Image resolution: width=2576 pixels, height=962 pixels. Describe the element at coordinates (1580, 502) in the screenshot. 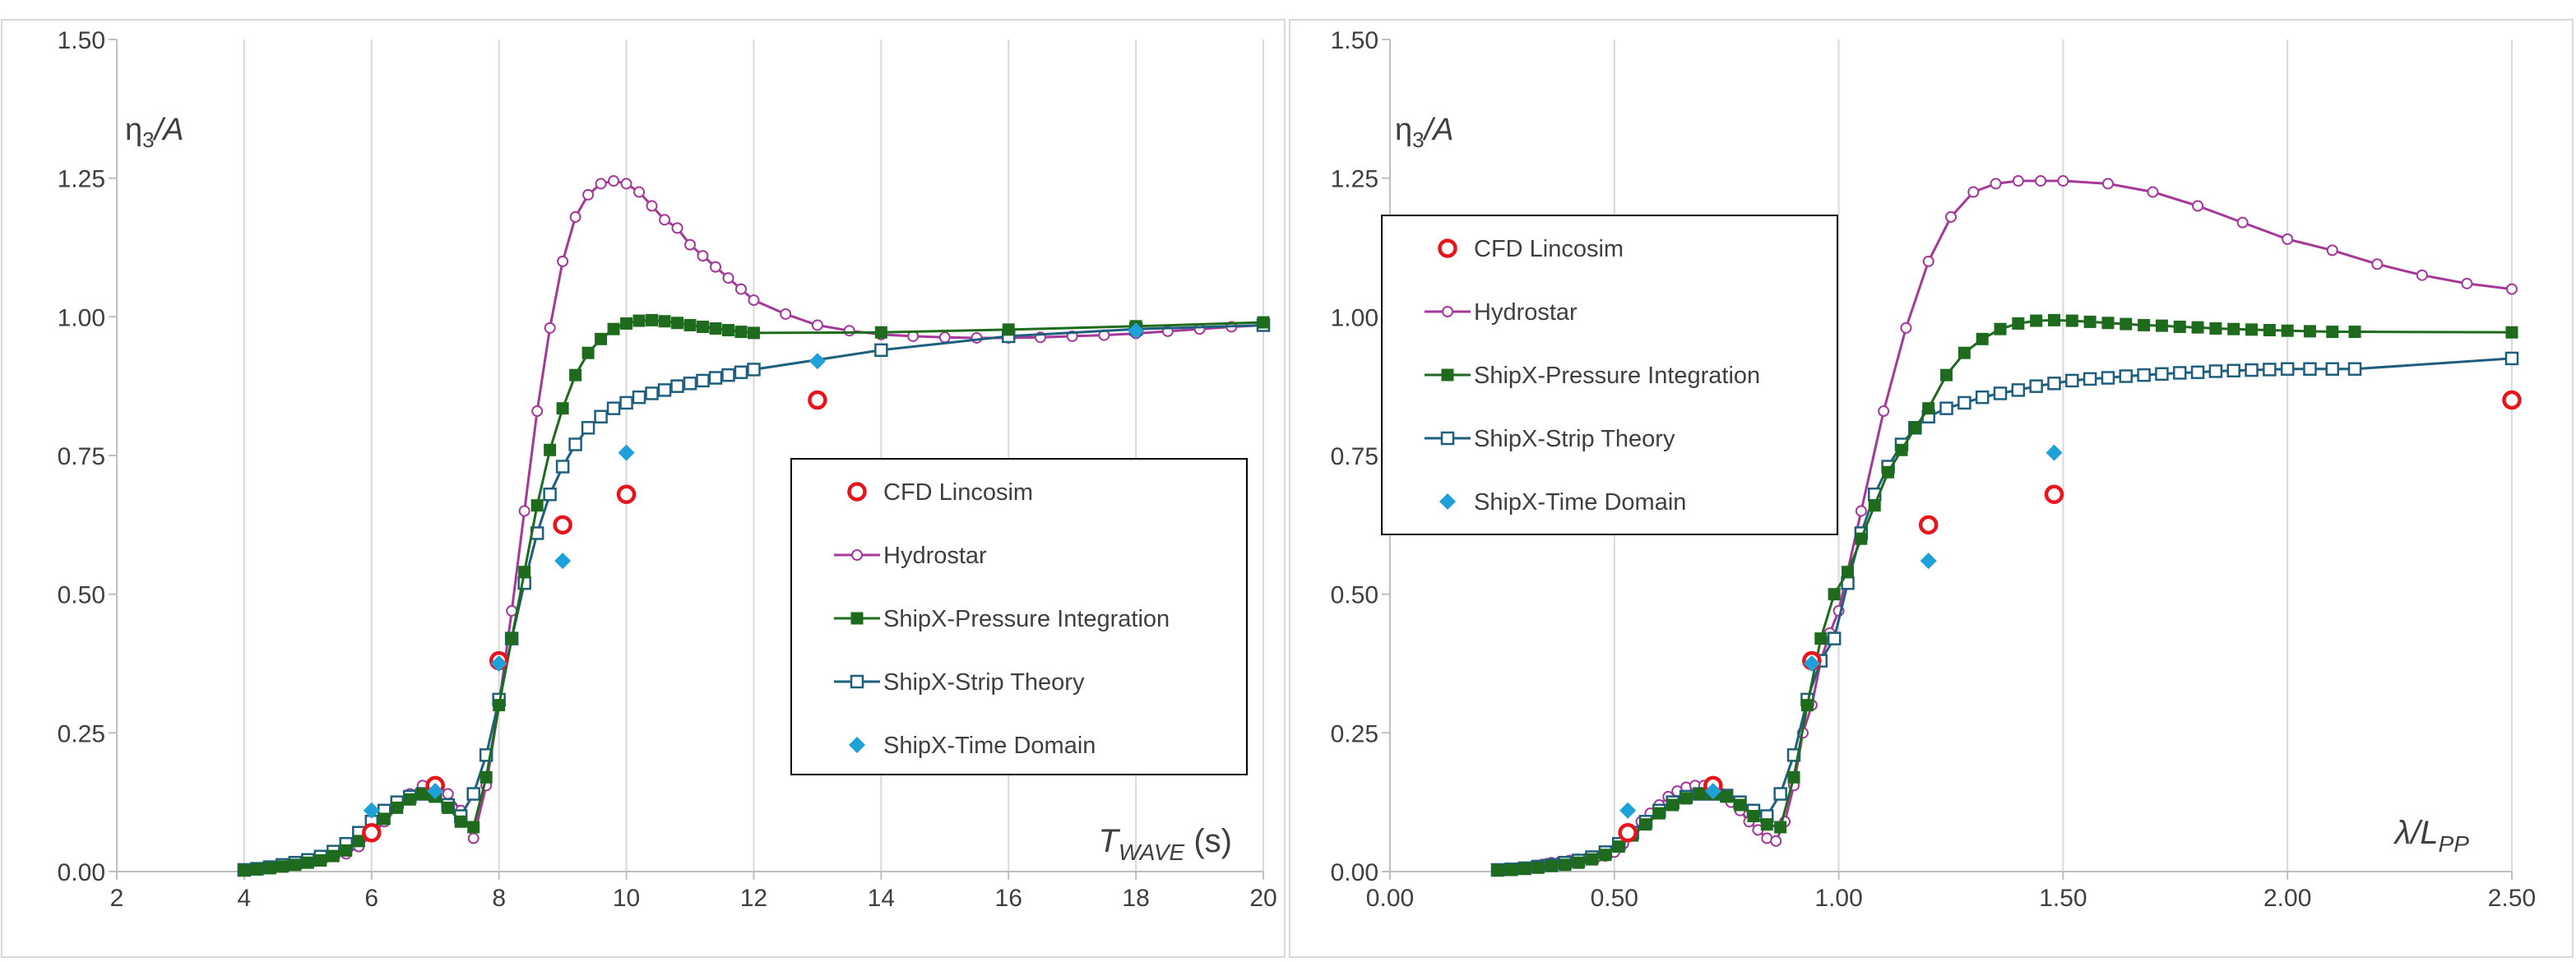

I see `legend-label: ShipX-Time Domain` at that location.